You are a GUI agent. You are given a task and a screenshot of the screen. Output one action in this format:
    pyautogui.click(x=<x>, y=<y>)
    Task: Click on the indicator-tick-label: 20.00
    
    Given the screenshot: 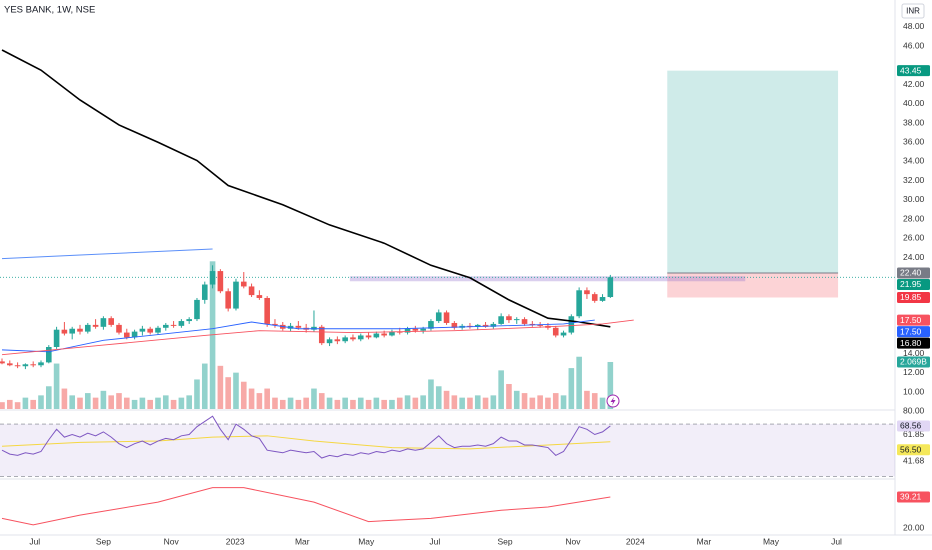 What is the action you would take?
    pyautogui.click(x=914, y=527)
    